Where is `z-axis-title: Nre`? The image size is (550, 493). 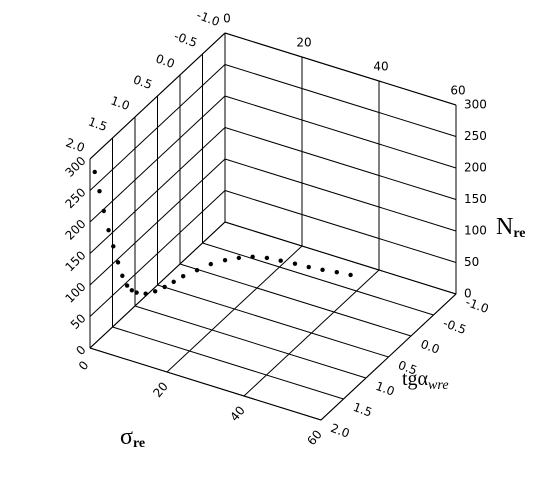 z-axis-title: Nre is located at coordinates (511, 228).